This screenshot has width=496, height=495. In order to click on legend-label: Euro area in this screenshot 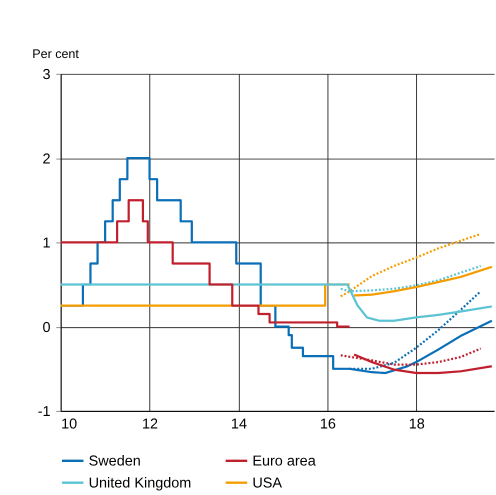, I will do `click(284, 462)`.